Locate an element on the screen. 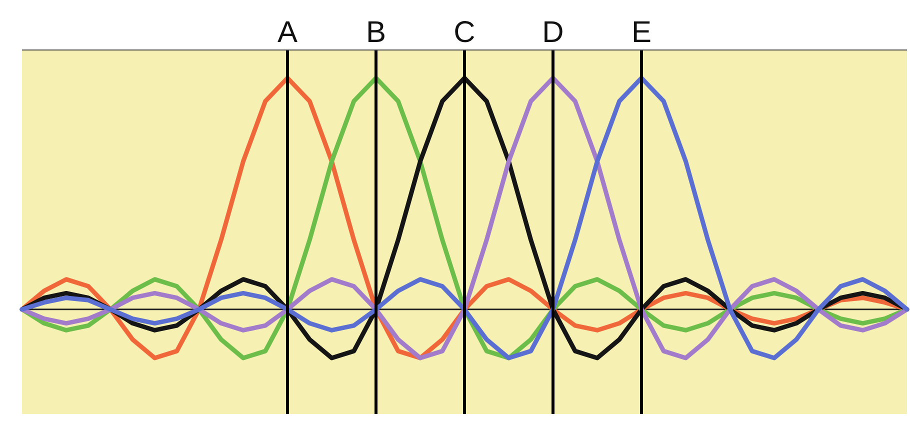 The image size is (910, 422). x-tick-label: B is located at coordinates (376, 32).